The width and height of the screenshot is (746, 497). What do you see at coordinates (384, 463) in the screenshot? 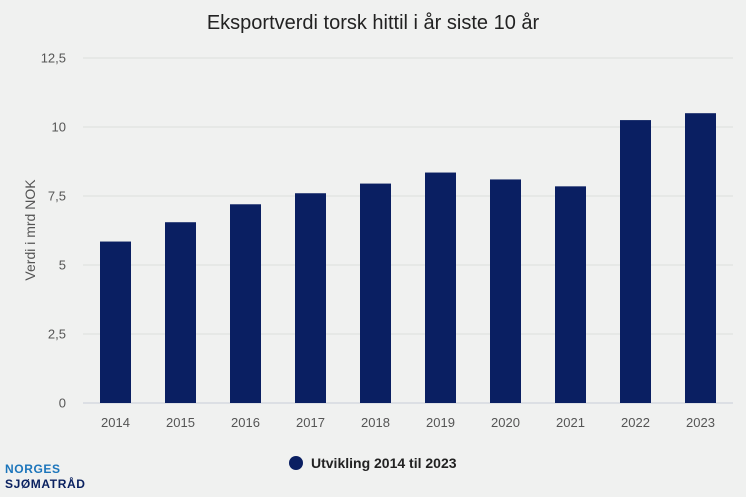
I see `legend-label: Utvikling 2014 til 2023` at bounding box center [384, 463].